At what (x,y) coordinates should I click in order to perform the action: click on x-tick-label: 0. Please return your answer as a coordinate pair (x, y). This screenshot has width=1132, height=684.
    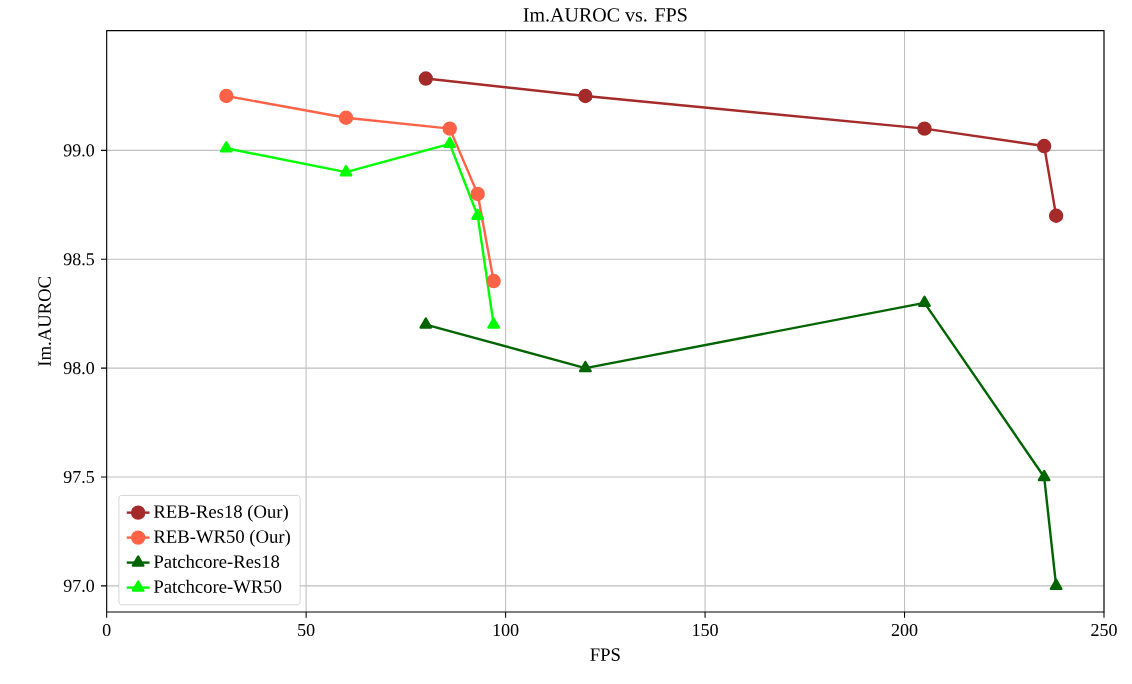
    Looking at the image, I should click on (106, 630).